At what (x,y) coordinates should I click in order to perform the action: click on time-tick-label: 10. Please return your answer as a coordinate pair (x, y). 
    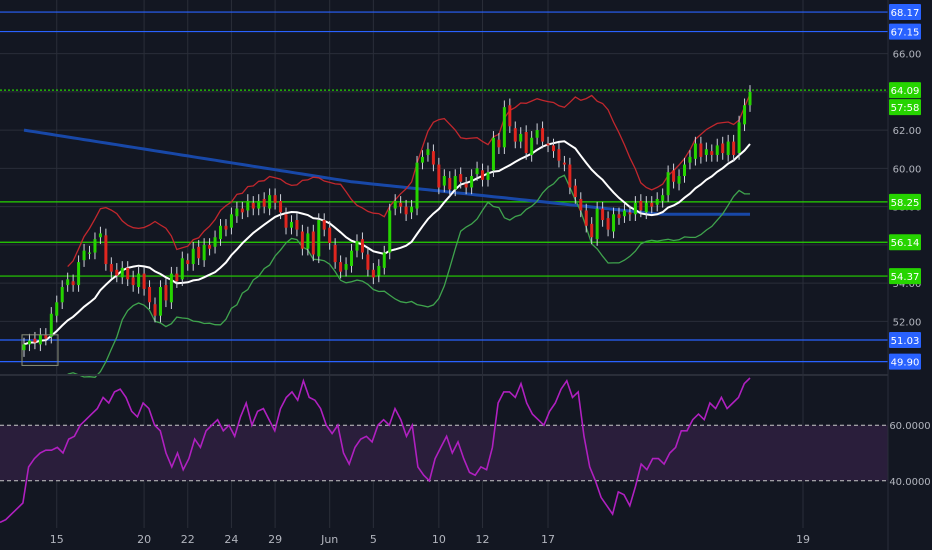
    Looking at the image, I should click on (439, 539).